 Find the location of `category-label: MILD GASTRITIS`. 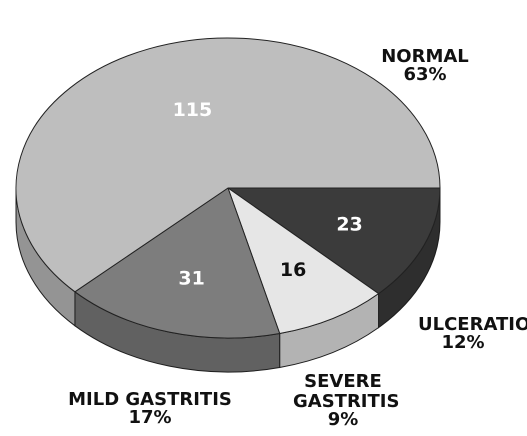

category-label: MILD GASTRITIS is located at coordinates (150, 399).